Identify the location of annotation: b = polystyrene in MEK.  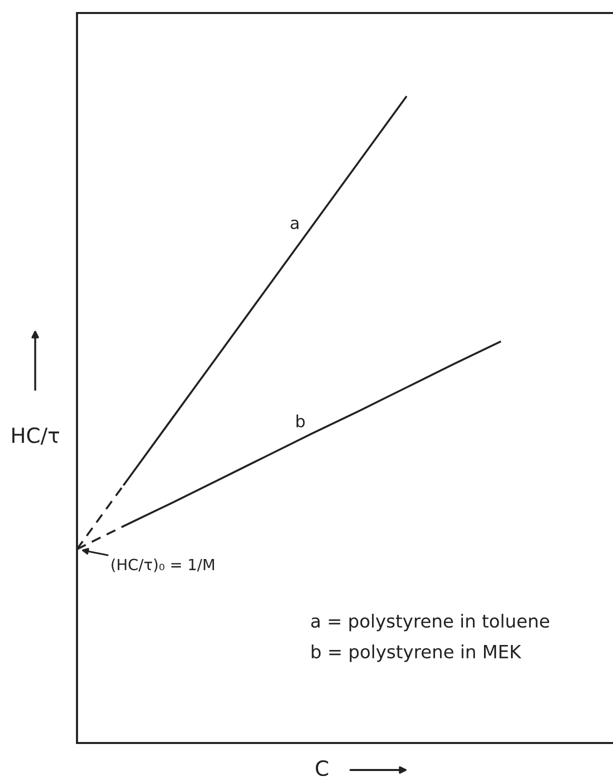
(417, 653).